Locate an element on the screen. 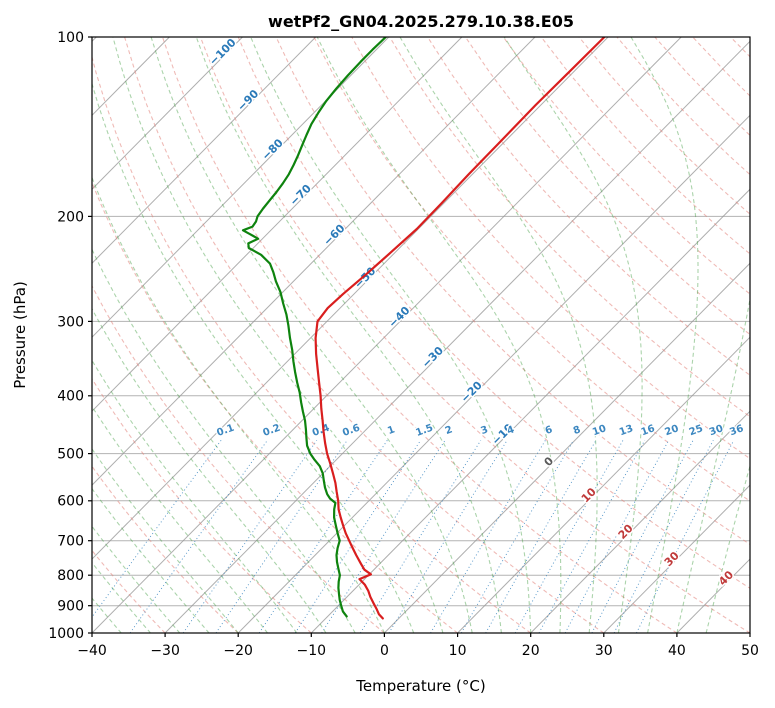  svg-text: 0 is located at coordinates (384, 651).